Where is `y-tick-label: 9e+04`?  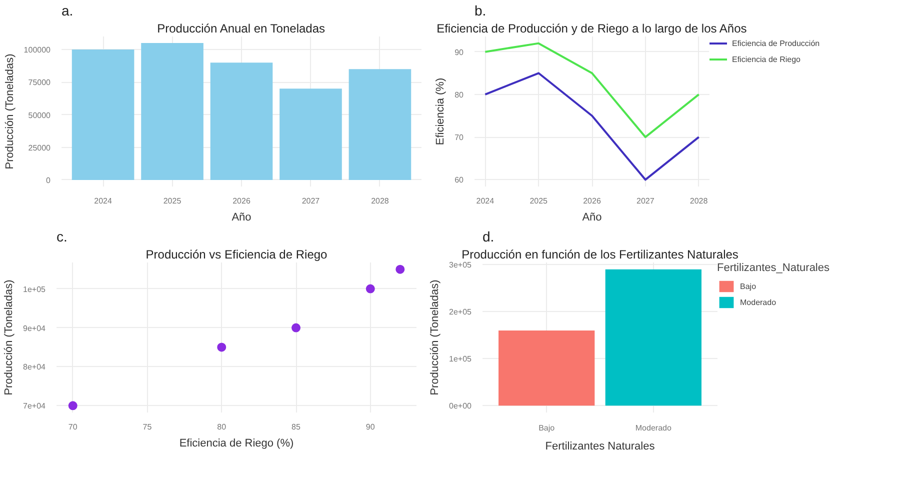 y-tick-label: 9e+04 is located at coordinates (34, 328).